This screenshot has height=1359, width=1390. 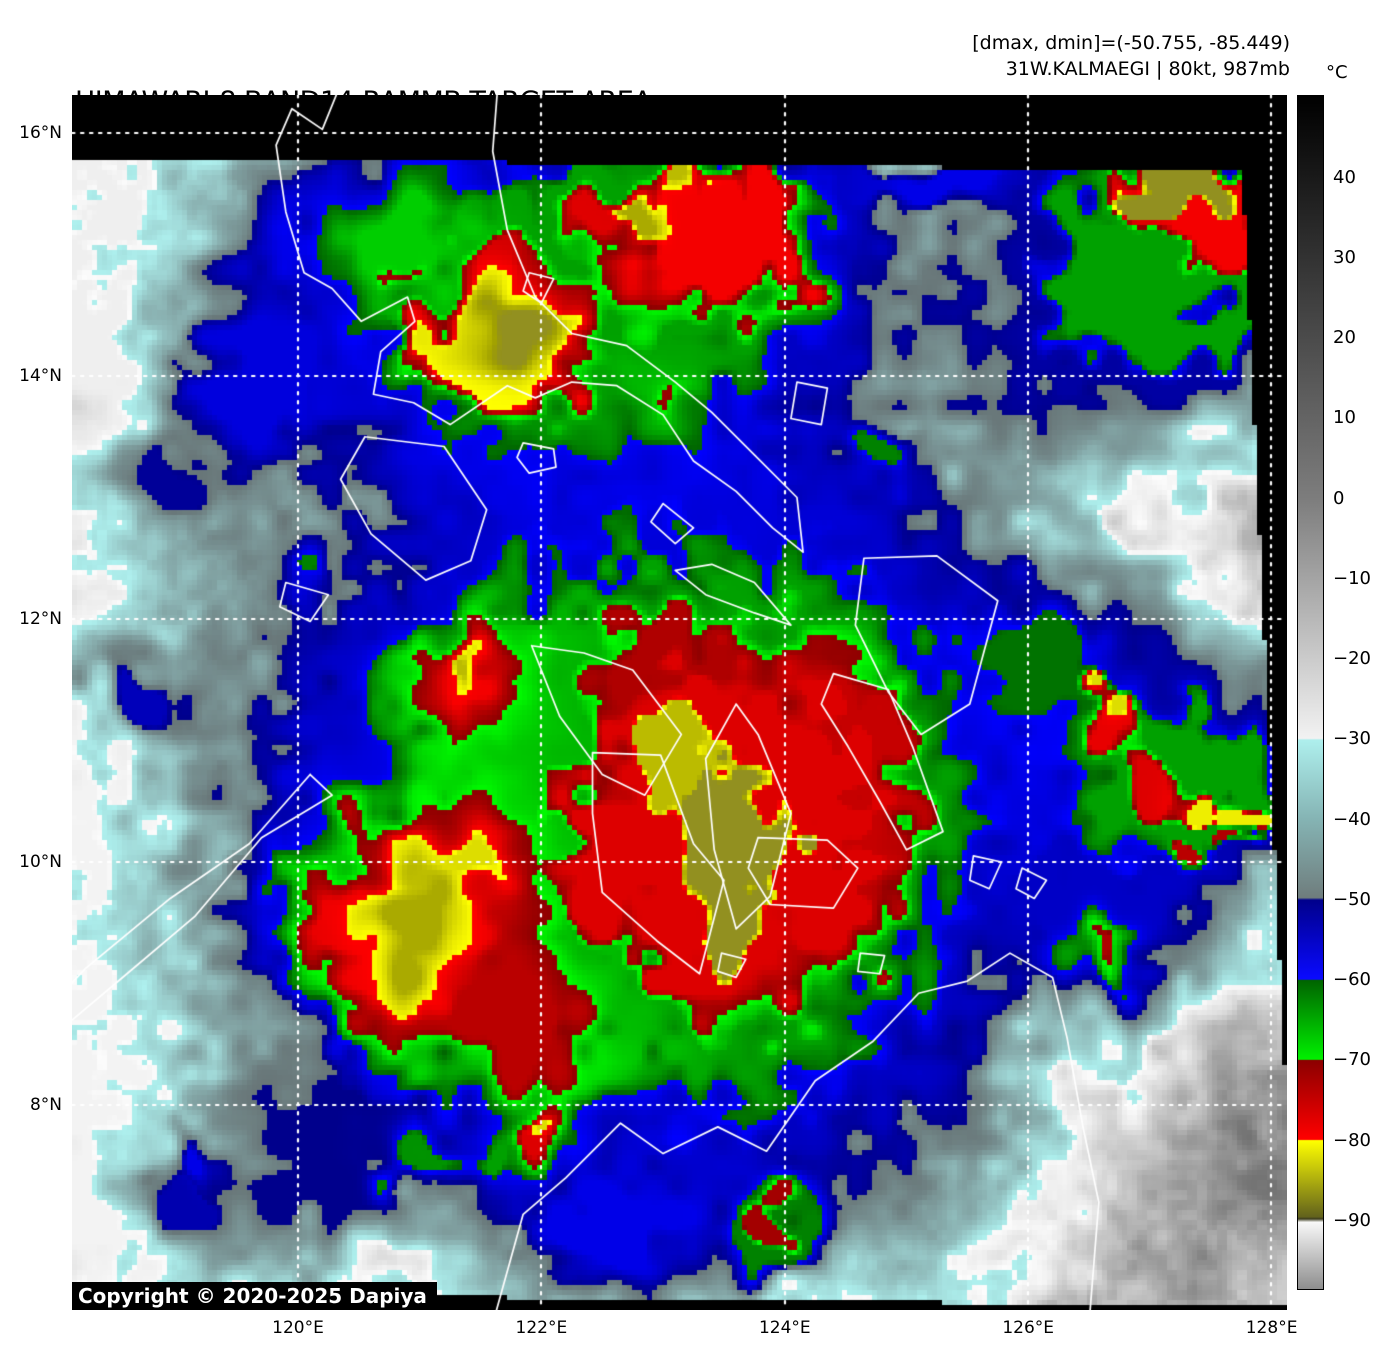 I want to click on colorbar-tick-label: −20, so click(x=1352, y=659).